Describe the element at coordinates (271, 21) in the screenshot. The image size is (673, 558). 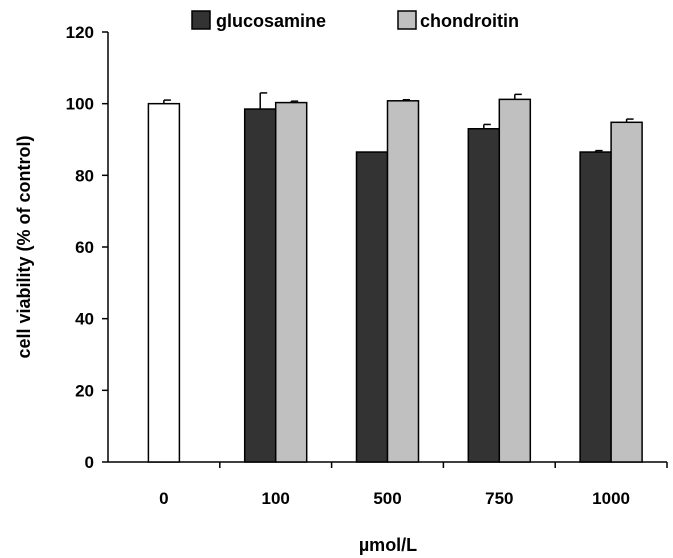
I see `legend-label-glucosamine: glucosamine` at that location.